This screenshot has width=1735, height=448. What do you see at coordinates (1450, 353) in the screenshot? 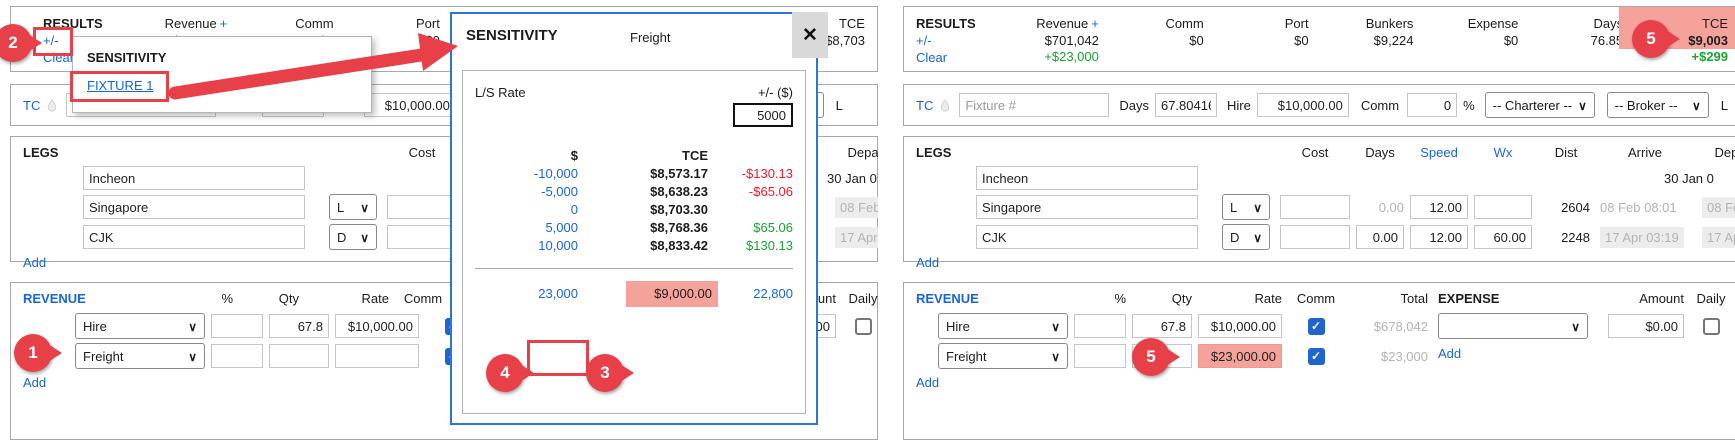
I see `add-expense-link: Add` at bounding box center [1450, 353].